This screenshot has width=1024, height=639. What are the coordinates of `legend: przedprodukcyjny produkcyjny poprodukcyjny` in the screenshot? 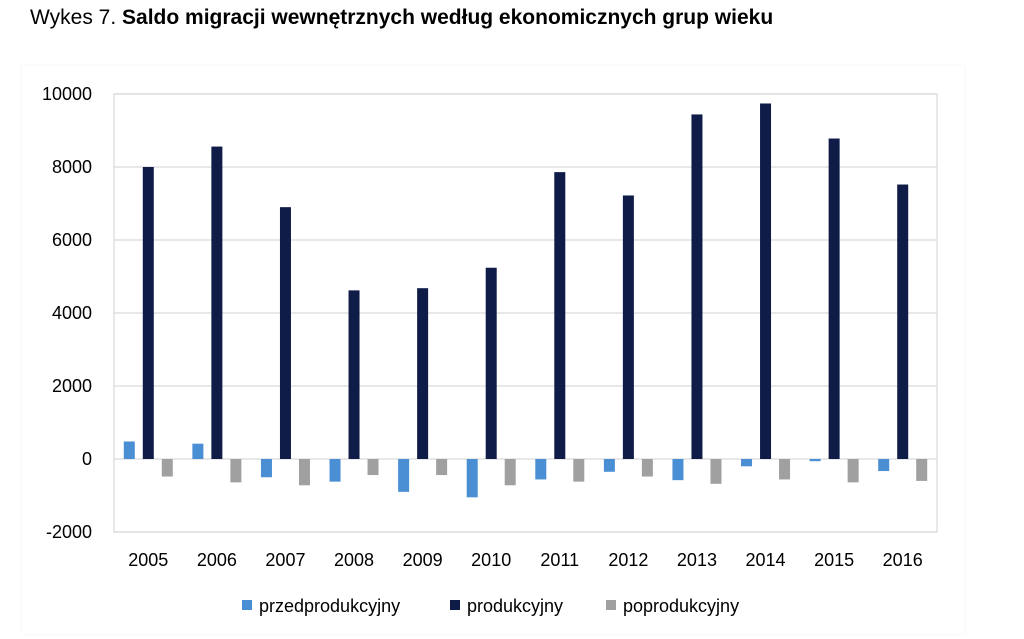 It's located at (490, 606).